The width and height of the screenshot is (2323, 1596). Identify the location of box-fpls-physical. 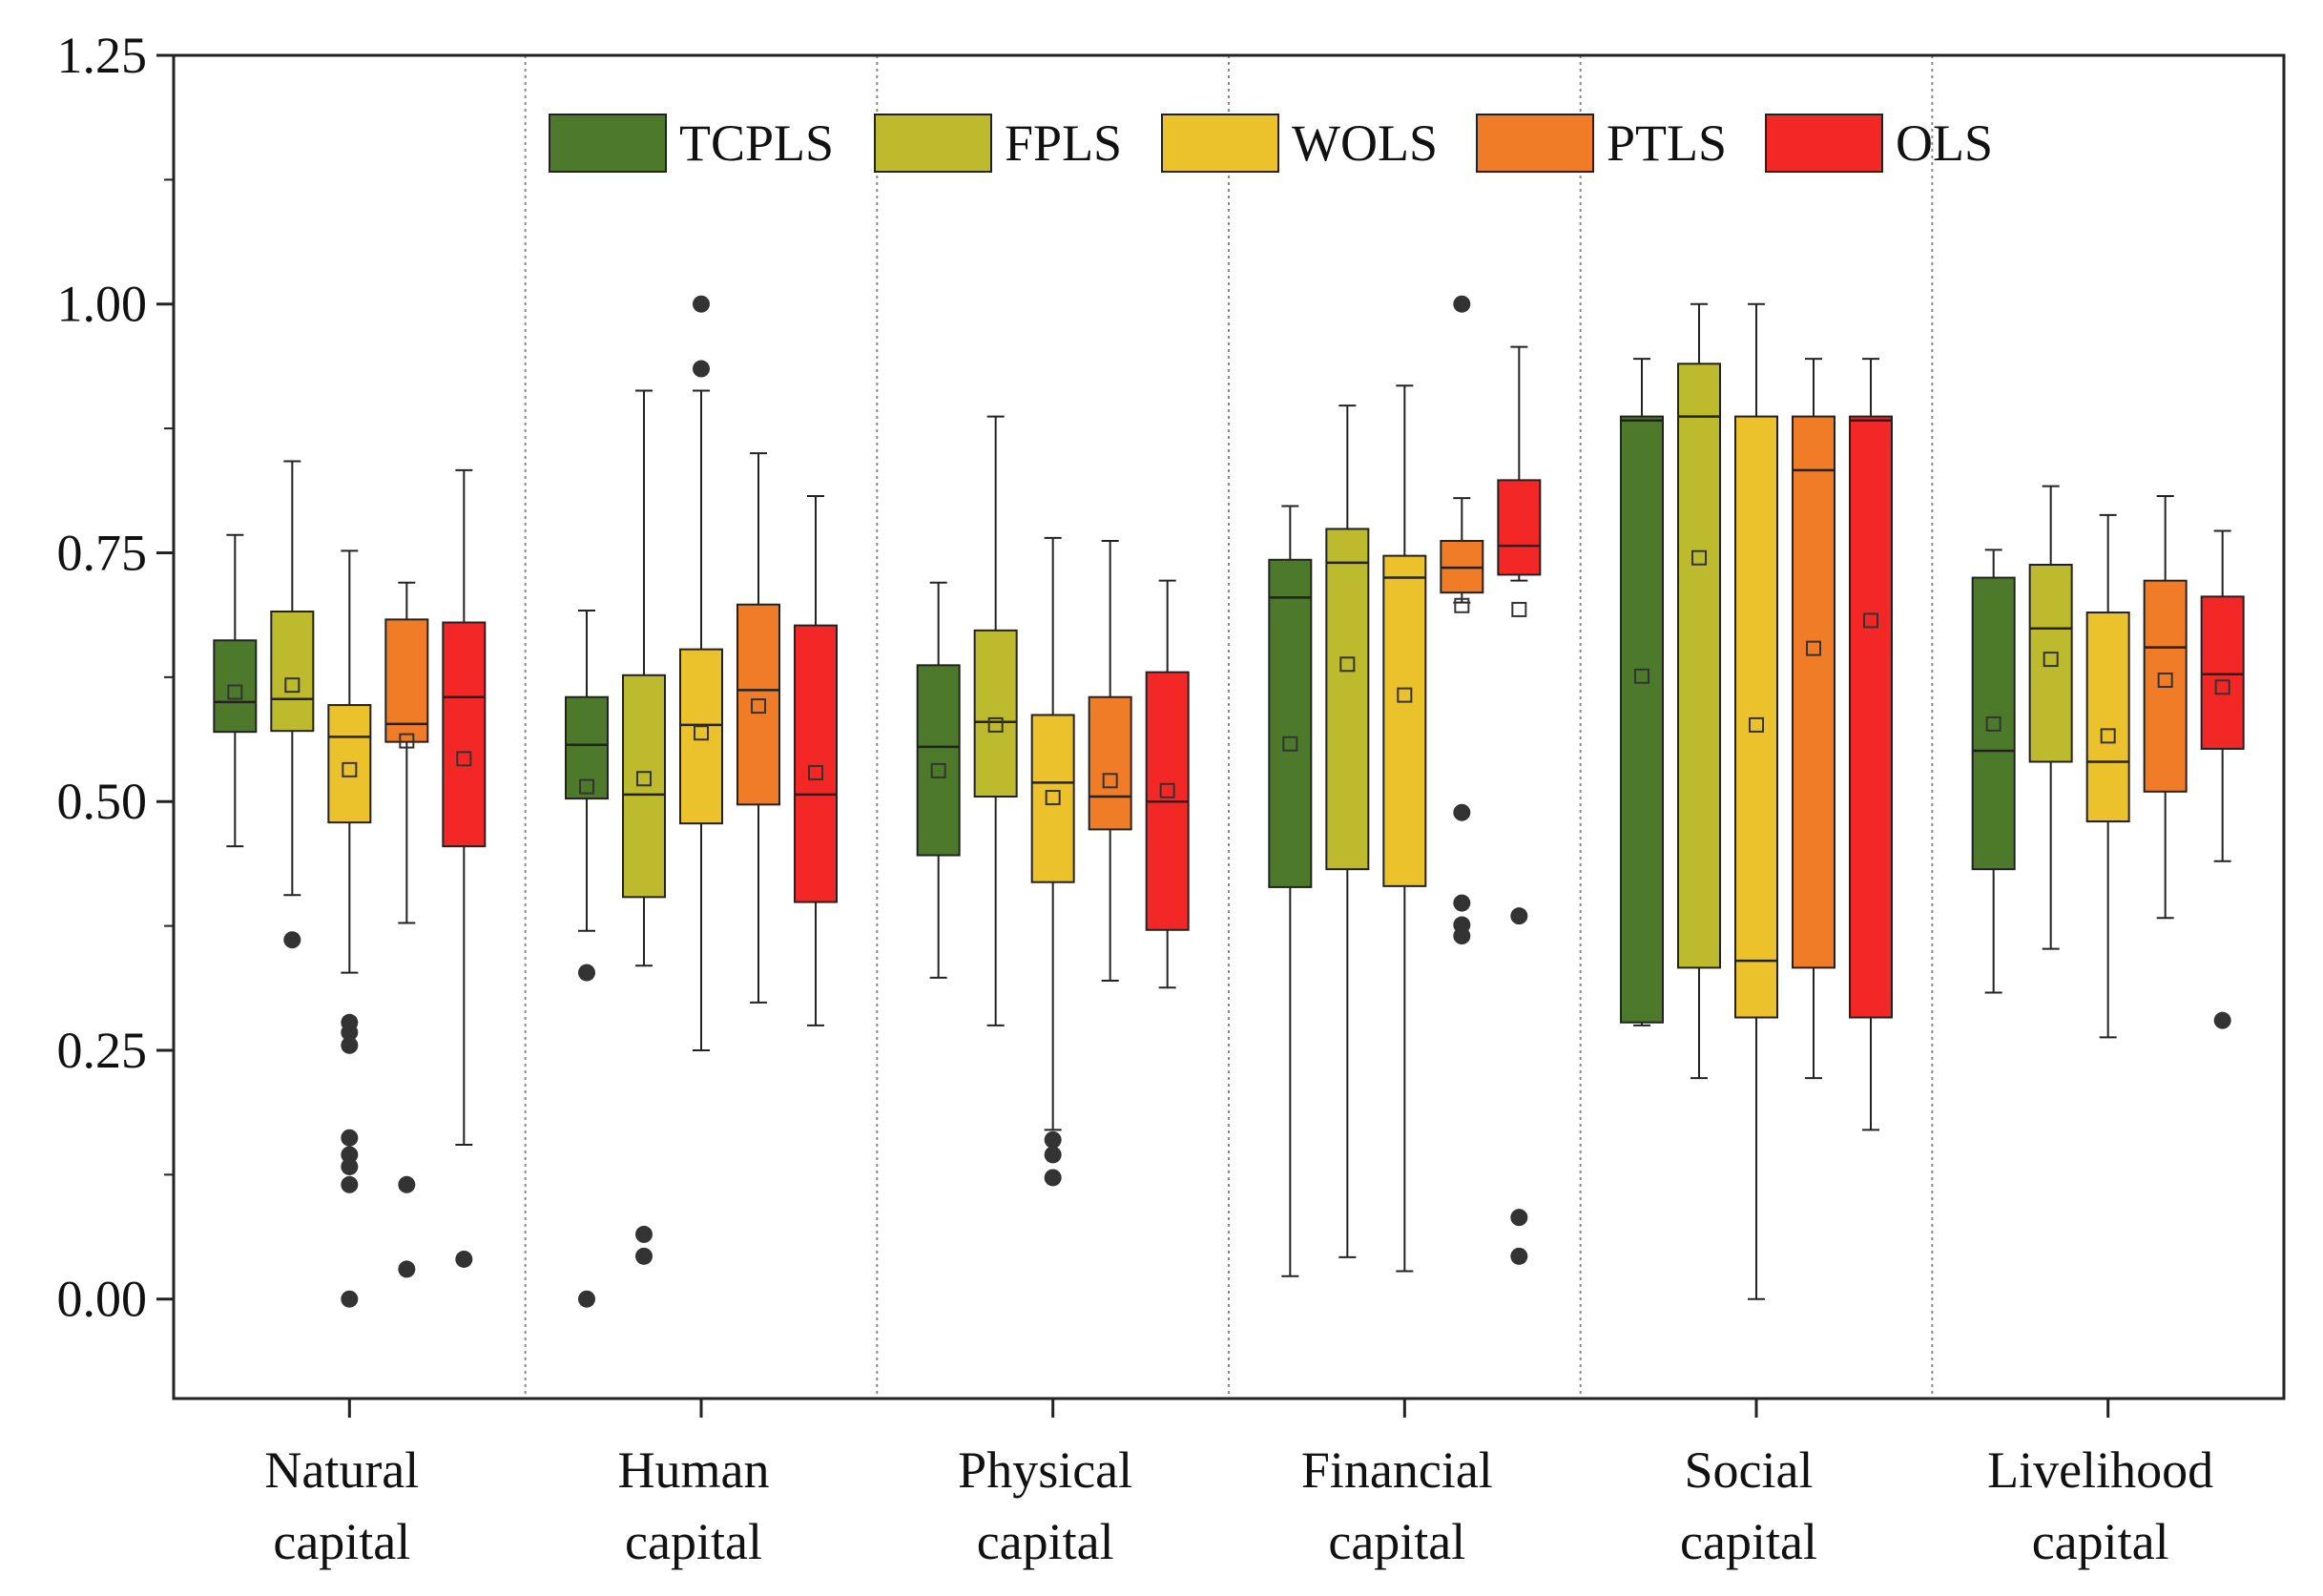
(995, 721).